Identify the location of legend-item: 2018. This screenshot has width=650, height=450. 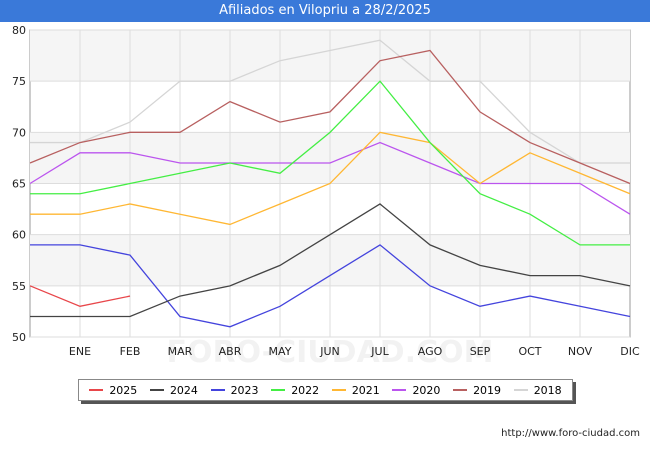
(537, 390).